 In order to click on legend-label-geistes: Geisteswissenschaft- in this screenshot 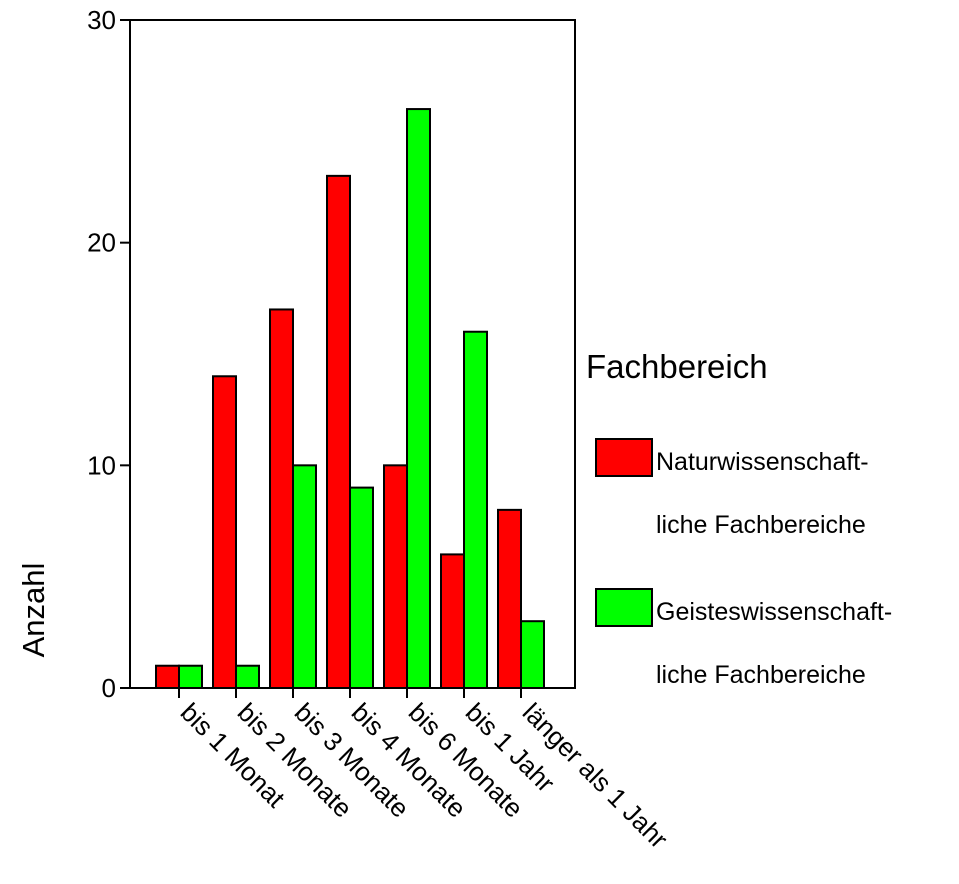, I will do `click(774, 612)`.